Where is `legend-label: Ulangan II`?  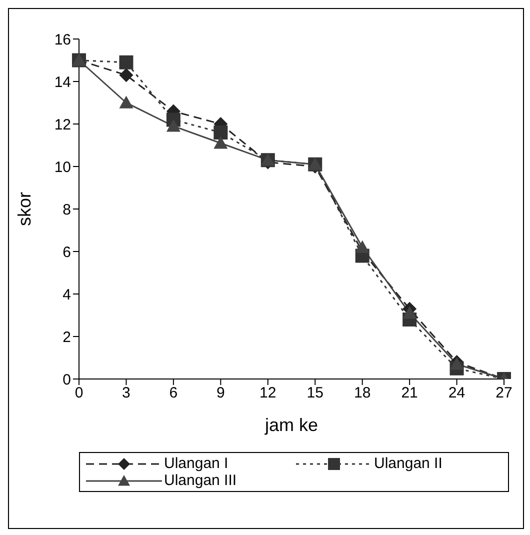 legend-label: Ulangan II is located at coordinates (408, 463).